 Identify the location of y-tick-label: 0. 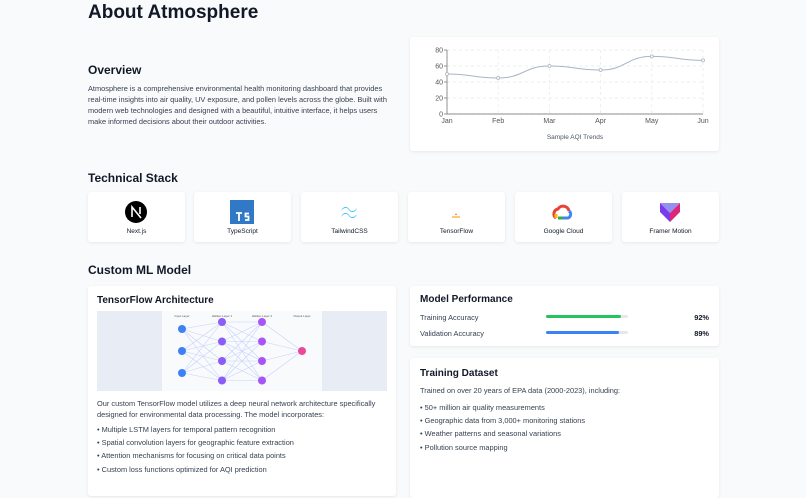
(441, 115).